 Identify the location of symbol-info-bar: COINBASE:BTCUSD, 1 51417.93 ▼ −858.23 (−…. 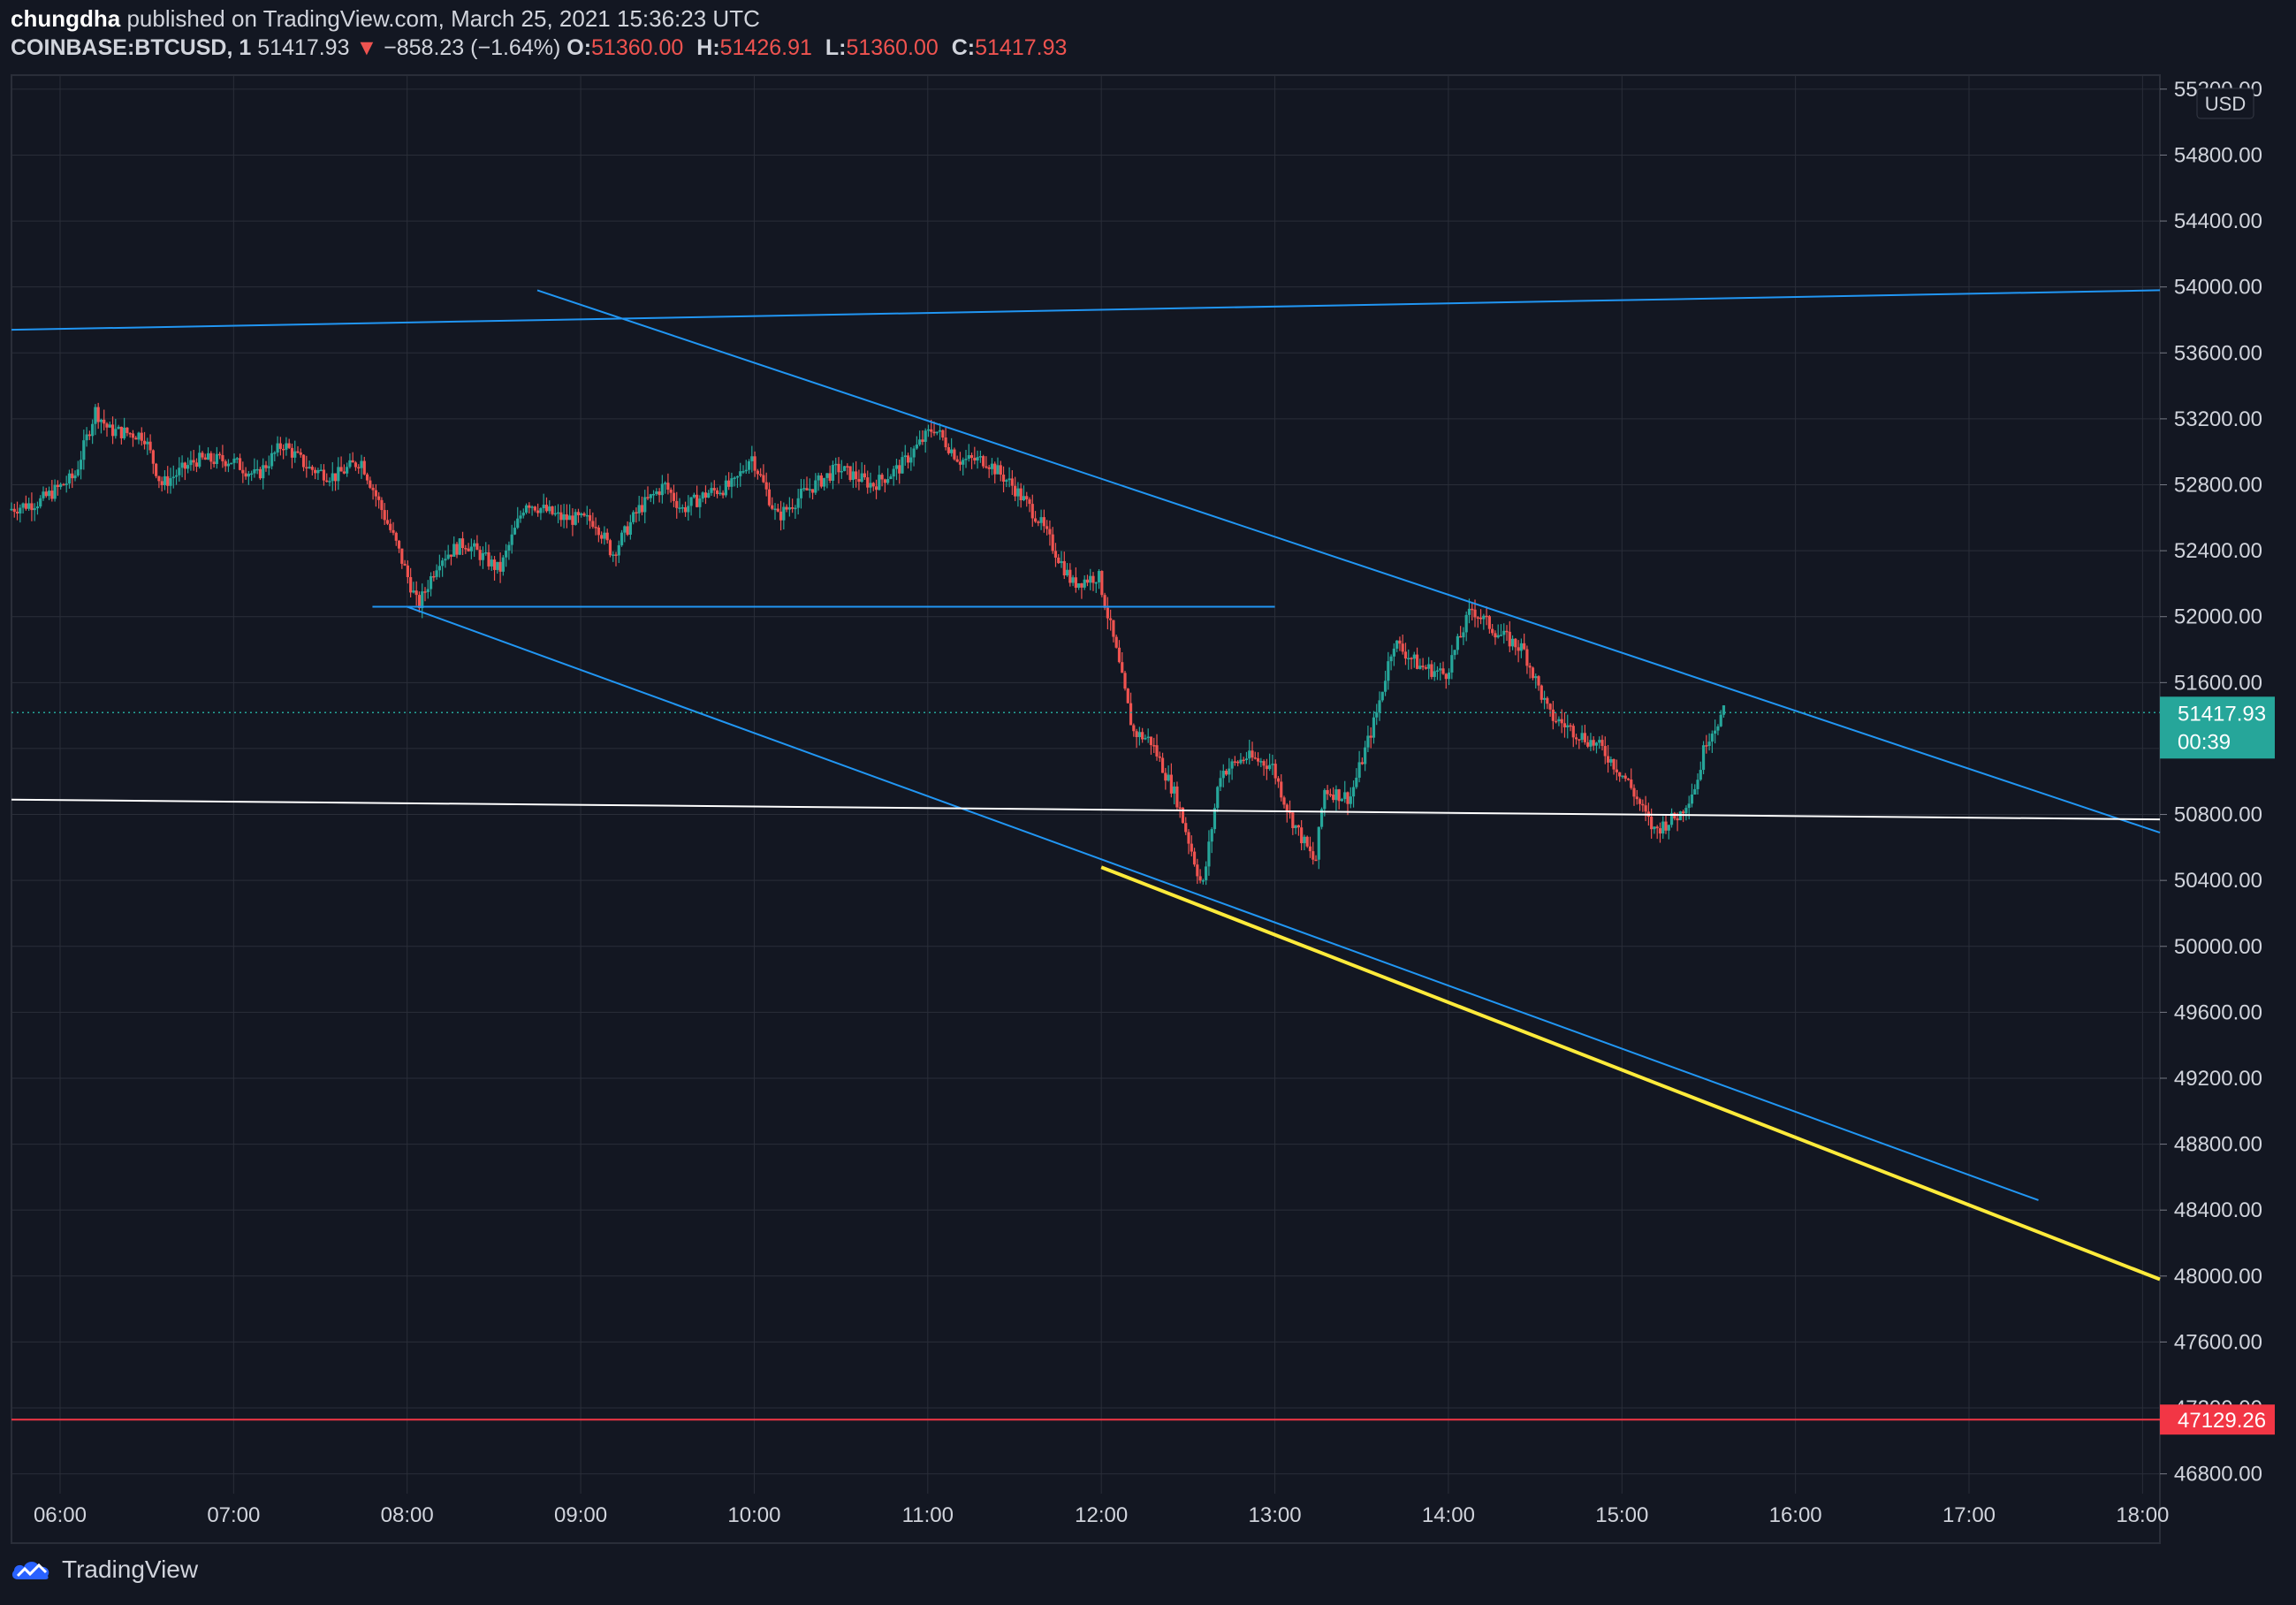
(539, 48).